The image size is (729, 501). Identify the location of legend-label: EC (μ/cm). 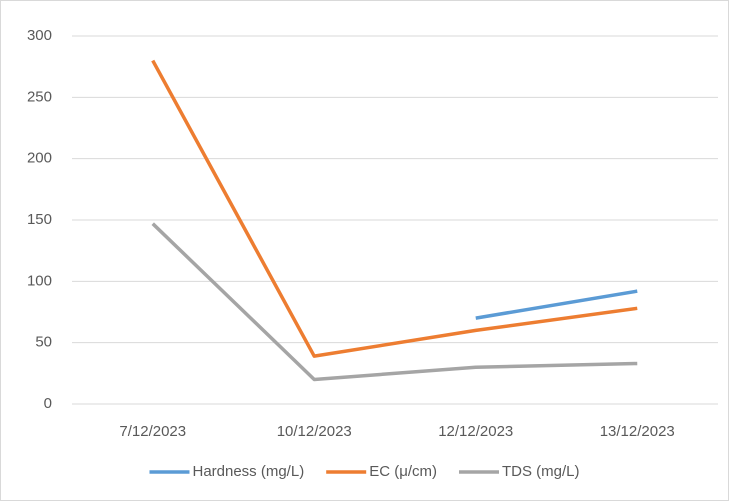
(403, 471).